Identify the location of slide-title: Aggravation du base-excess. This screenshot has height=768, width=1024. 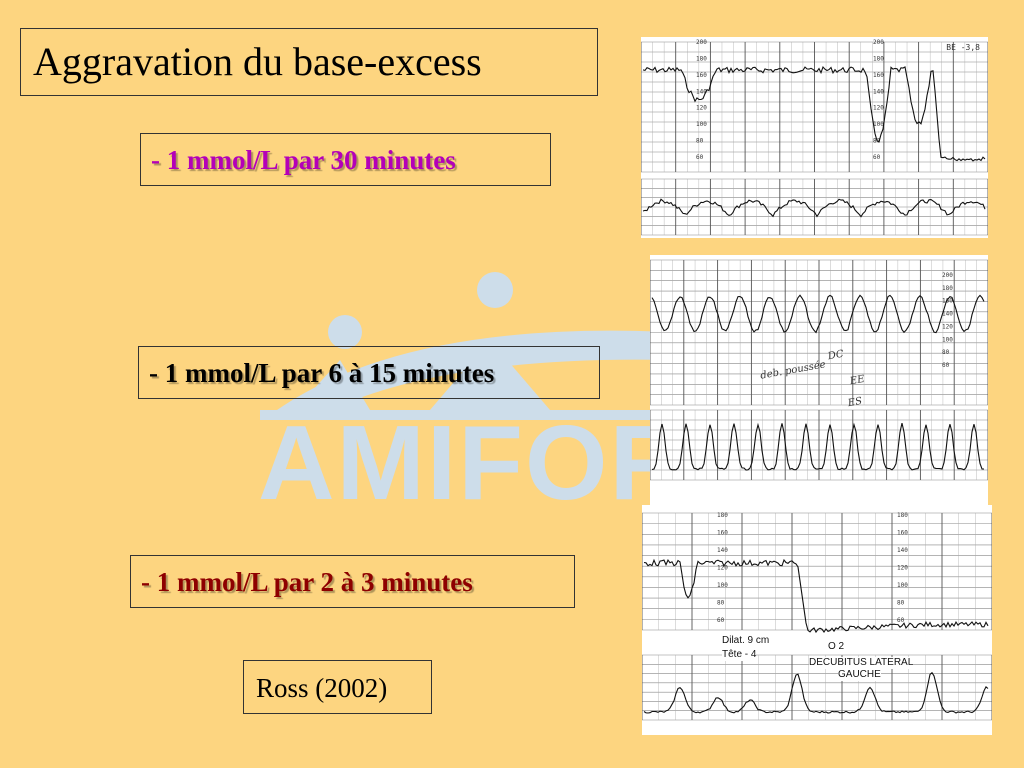
(309, 62).